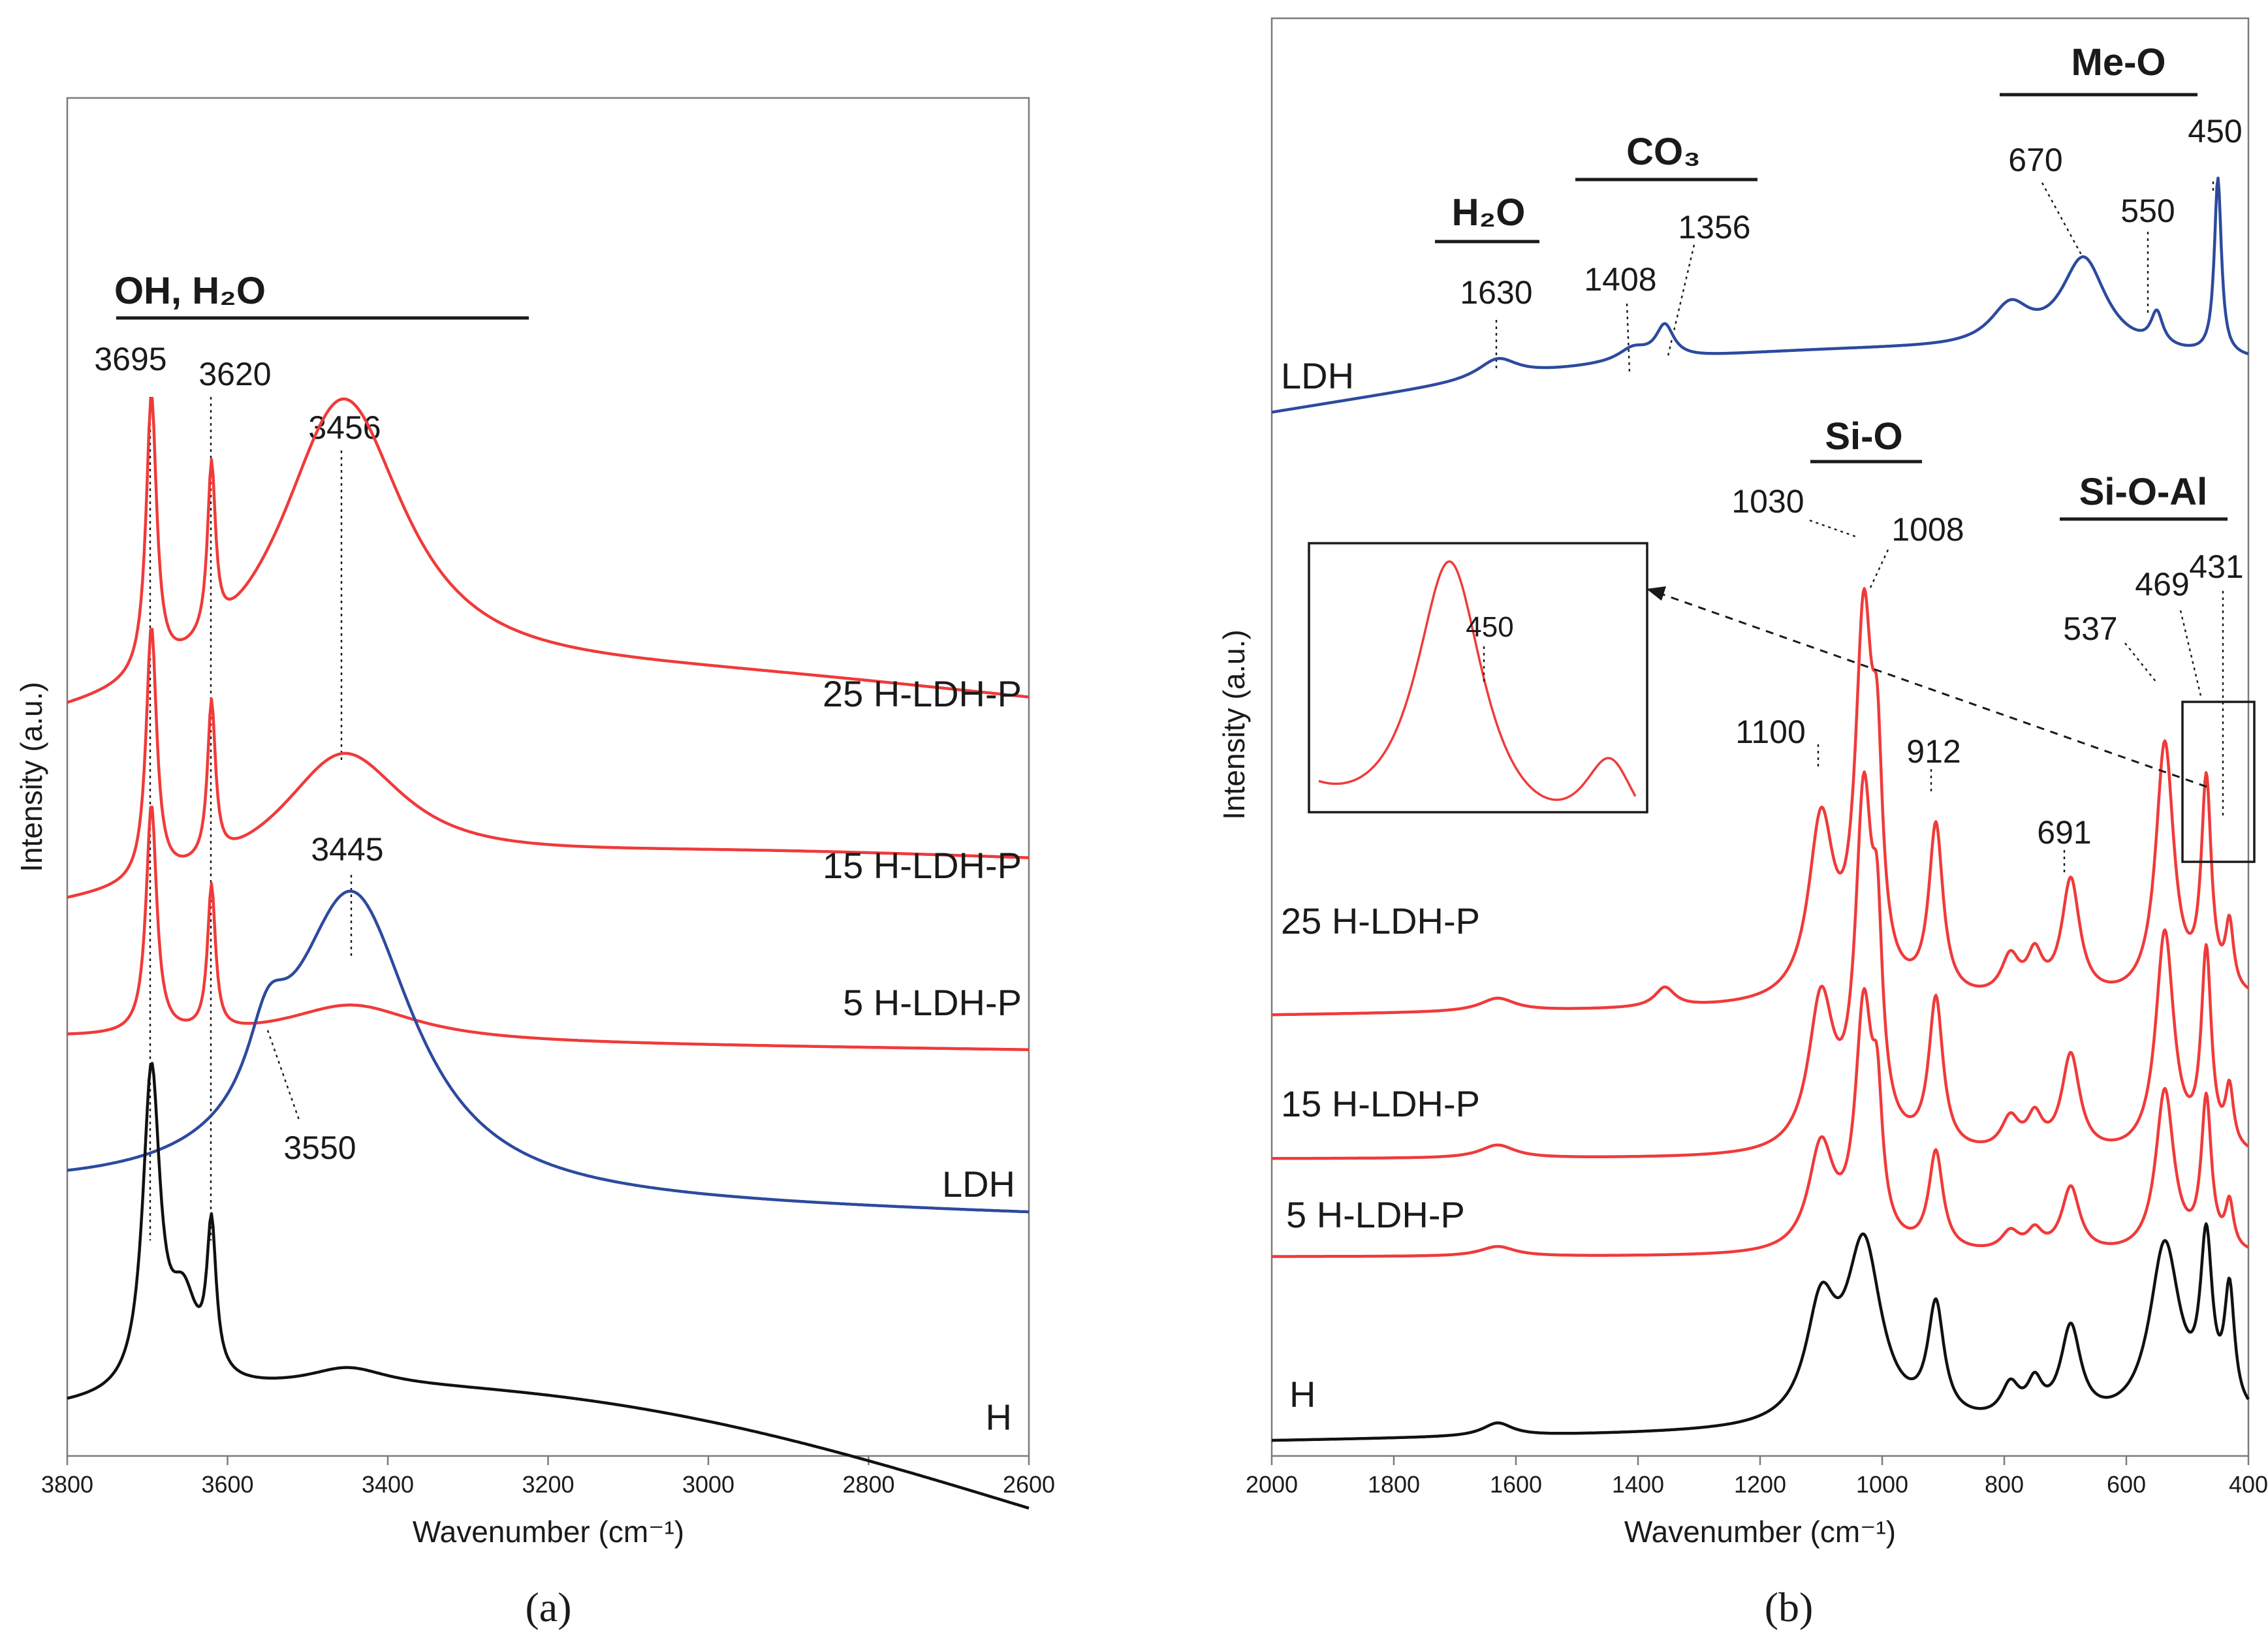  What do you see at coordinates (1489, 212) in the screenshot?
I see `panel-b-h2o-label: H₂O` at bounding box center [1489, 212].